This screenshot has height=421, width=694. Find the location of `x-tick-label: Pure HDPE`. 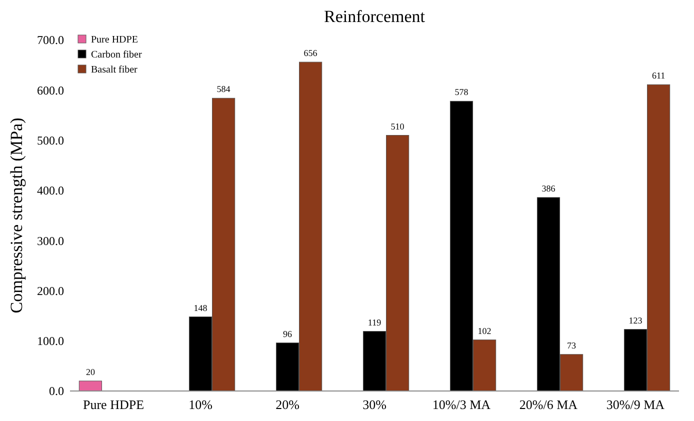

x-tick-label: Pure HDPE is located at coordinates (113, 404).